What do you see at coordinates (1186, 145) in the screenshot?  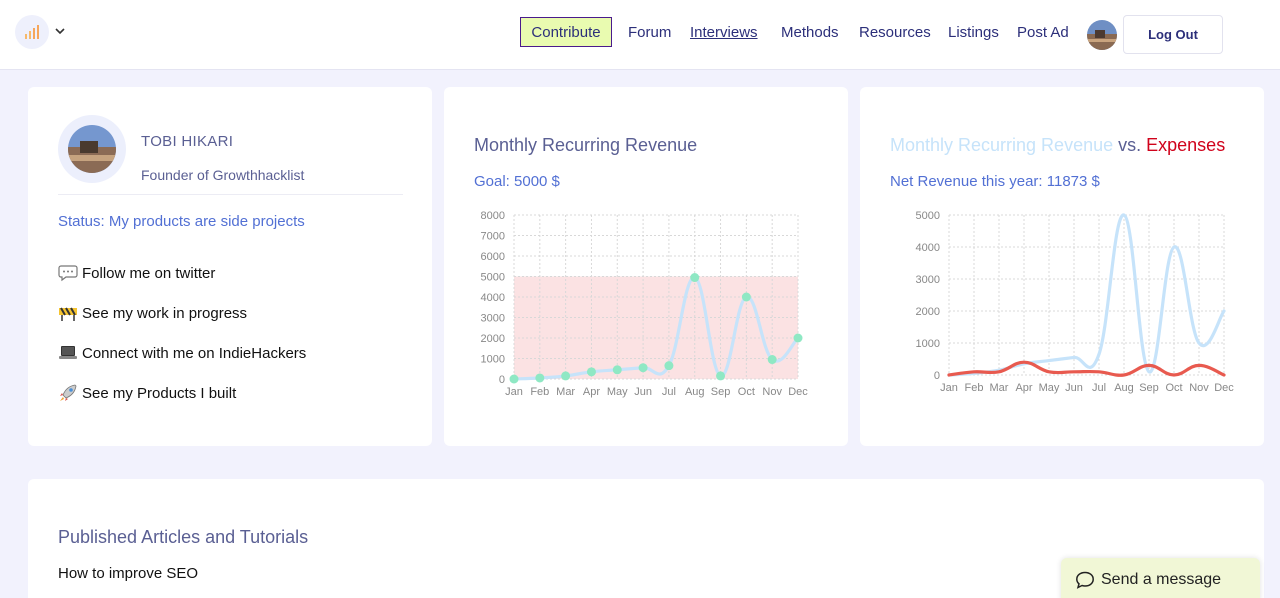 I see `mve-title-expenses: Expenses` at bounding box center [1186, 145].